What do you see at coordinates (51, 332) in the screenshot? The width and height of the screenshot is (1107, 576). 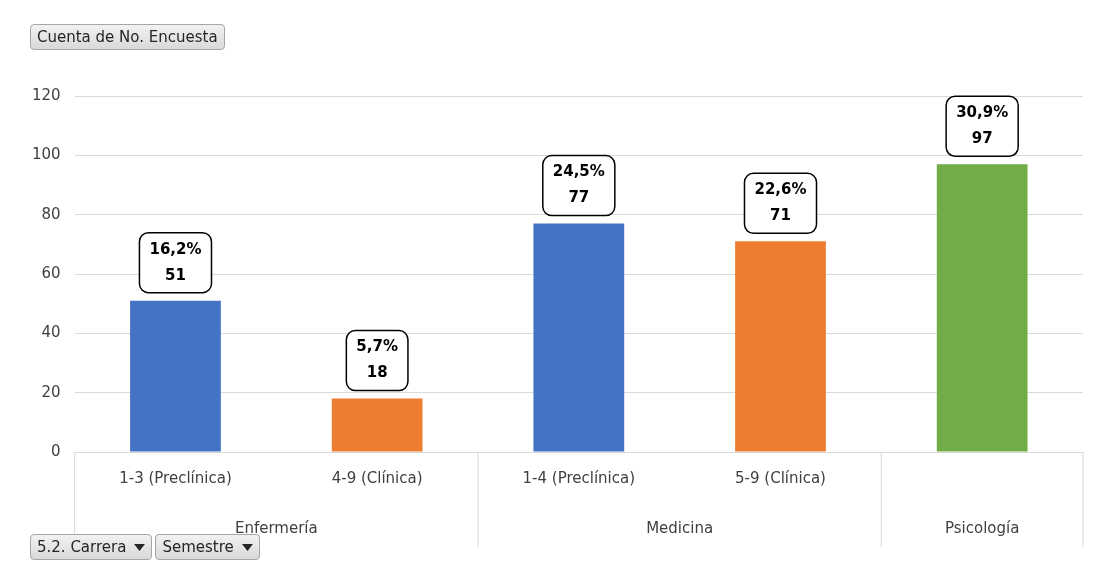 I see `y-tick-label: 40` at bounding box center [51, 332].